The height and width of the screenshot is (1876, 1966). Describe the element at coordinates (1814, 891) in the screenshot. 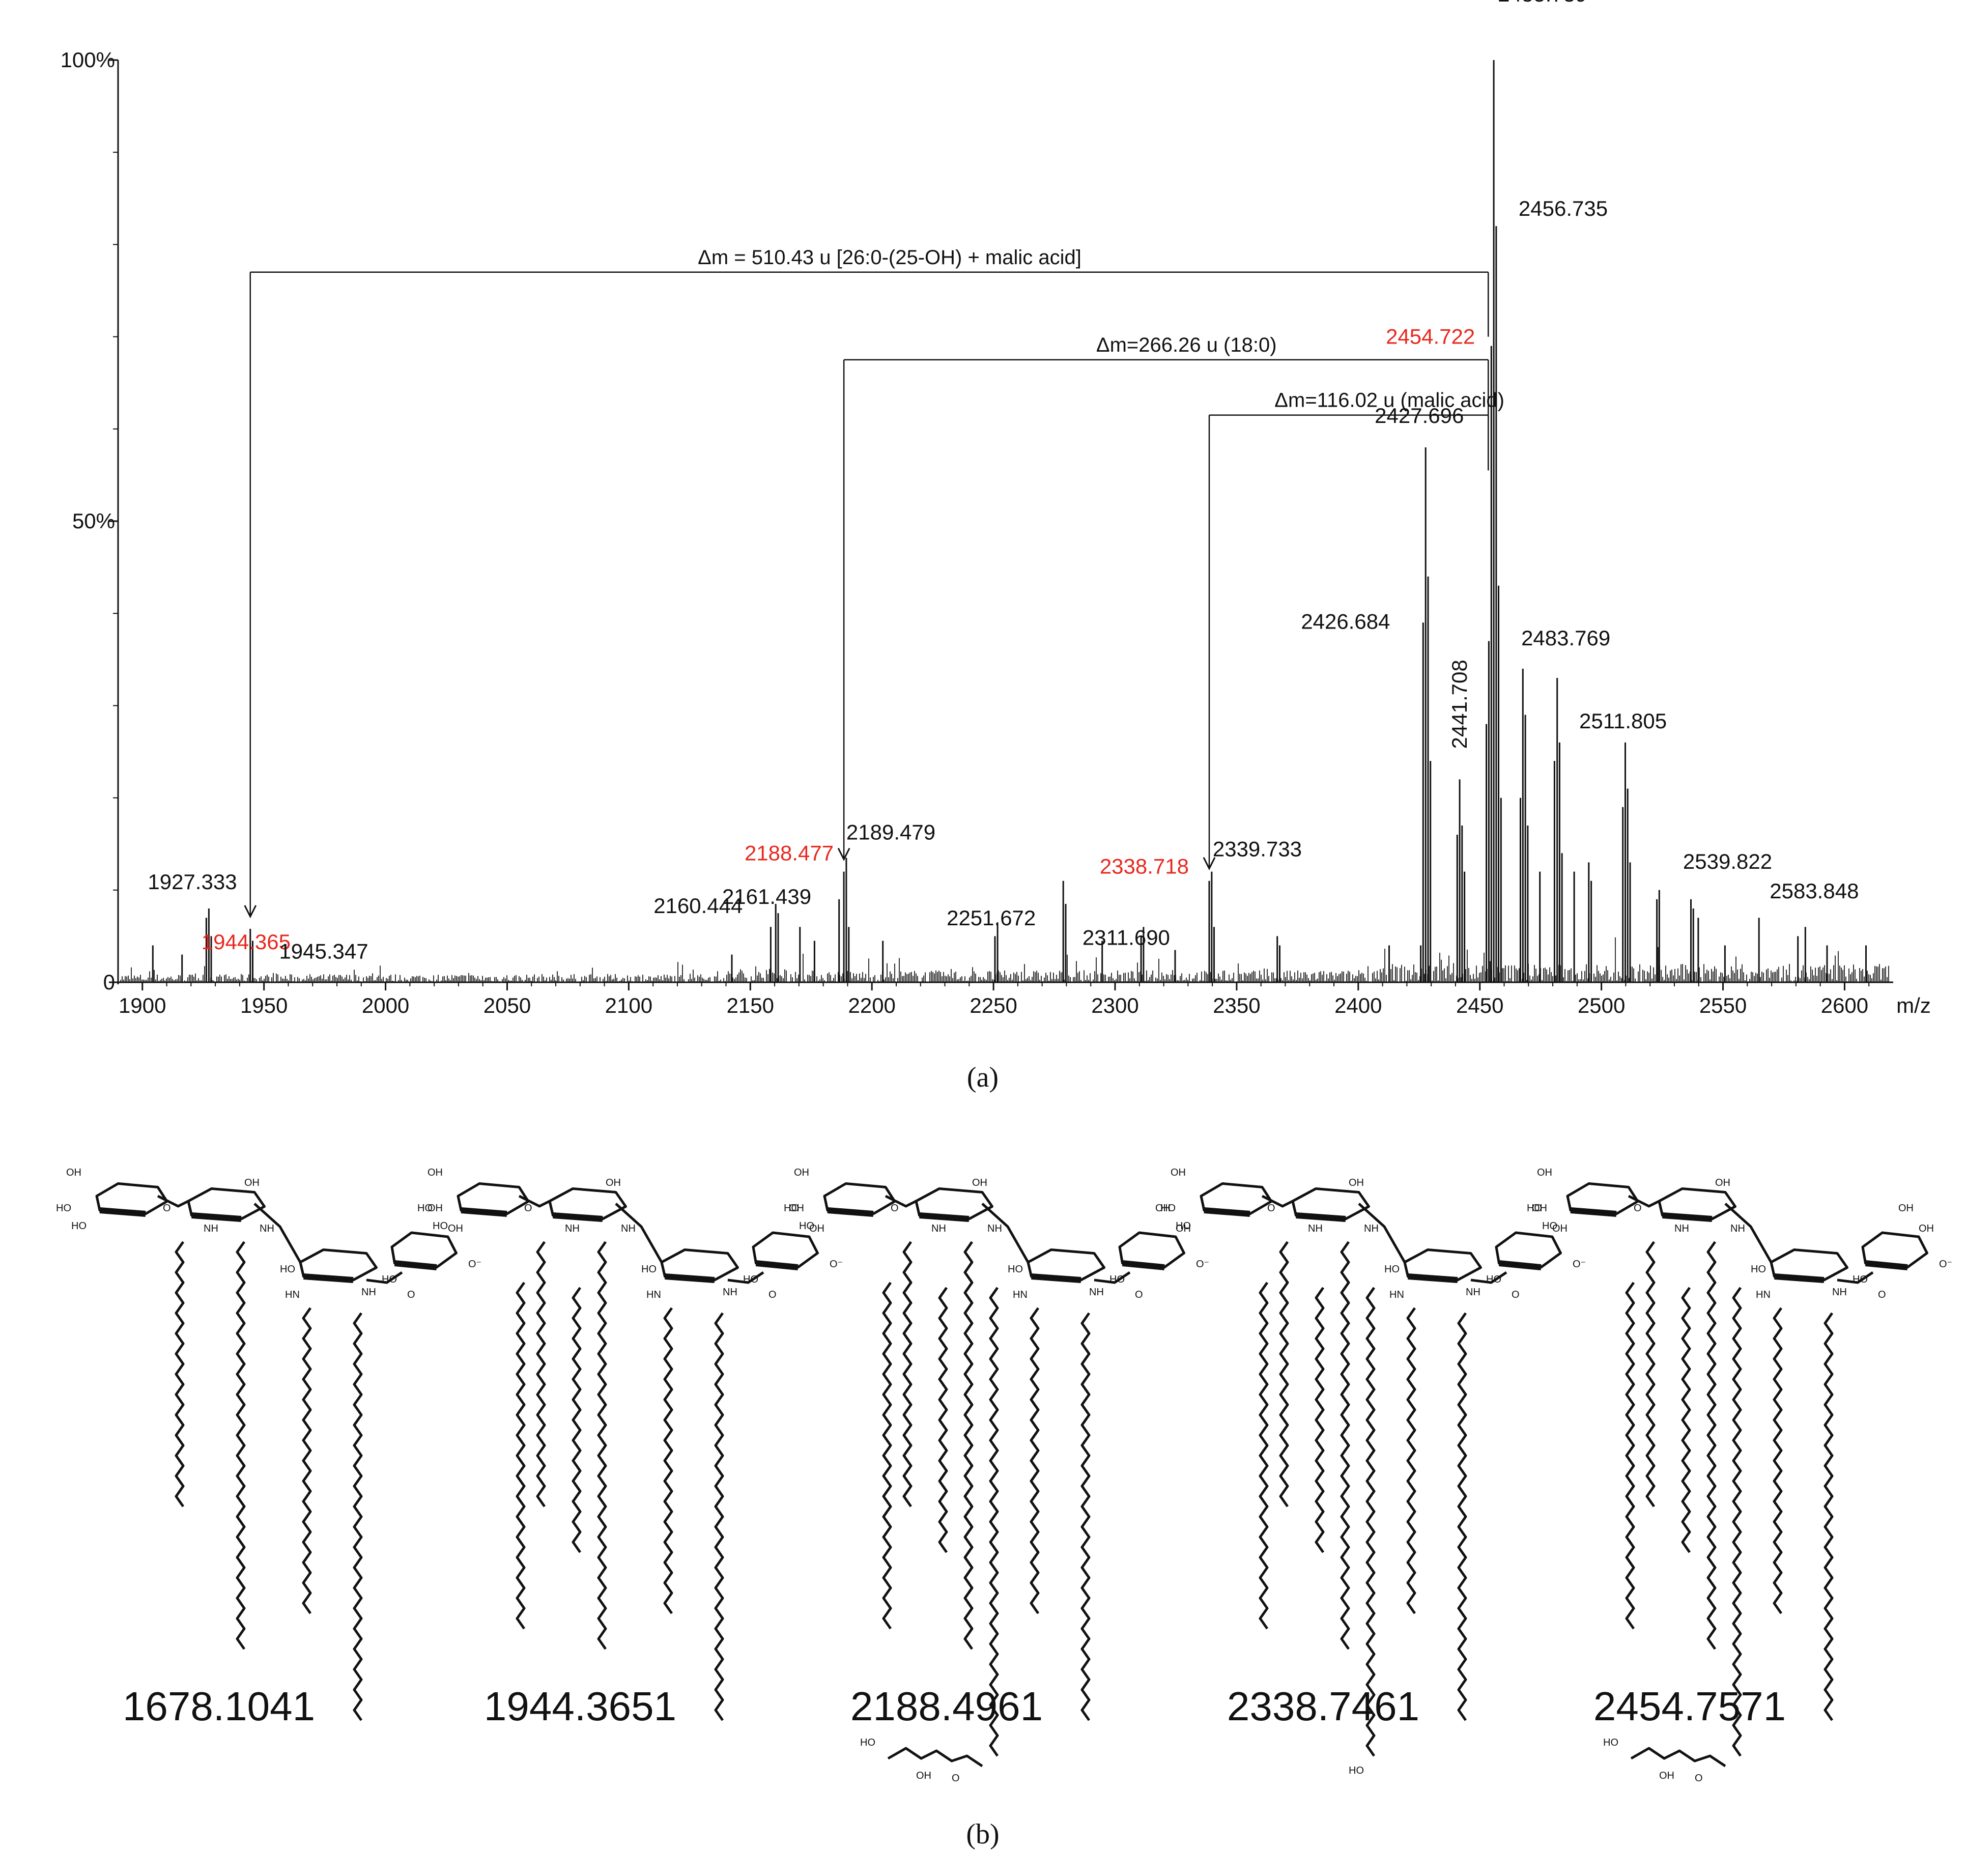

I see `peak-label-2583.848: 2583.848` at that location.